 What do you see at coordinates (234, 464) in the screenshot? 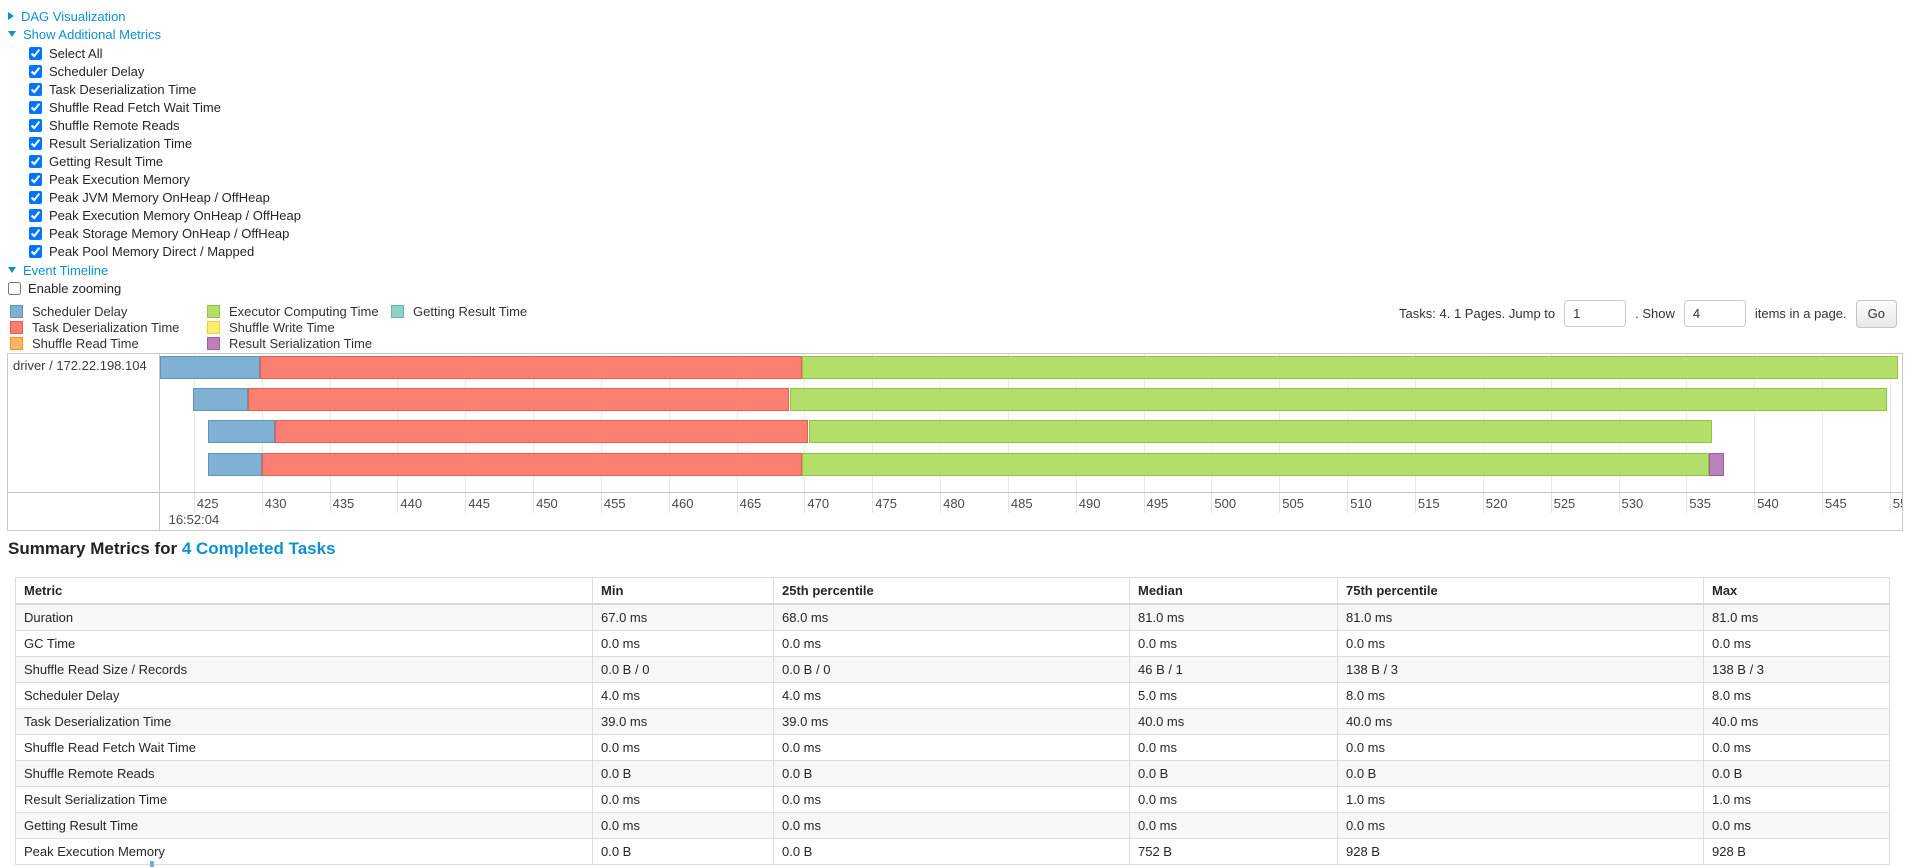
I see `task-4-scheduler-delay-bar` at bounding box center [234, 464].